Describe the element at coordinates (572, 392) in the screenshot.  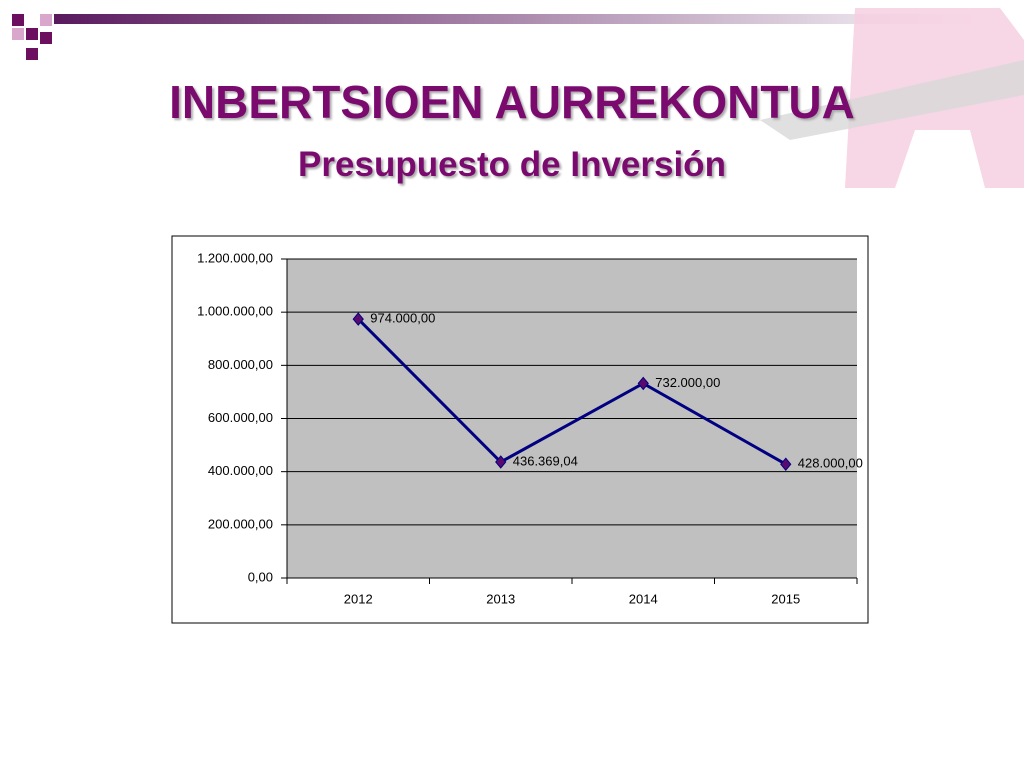
I see `data-line` at that location.